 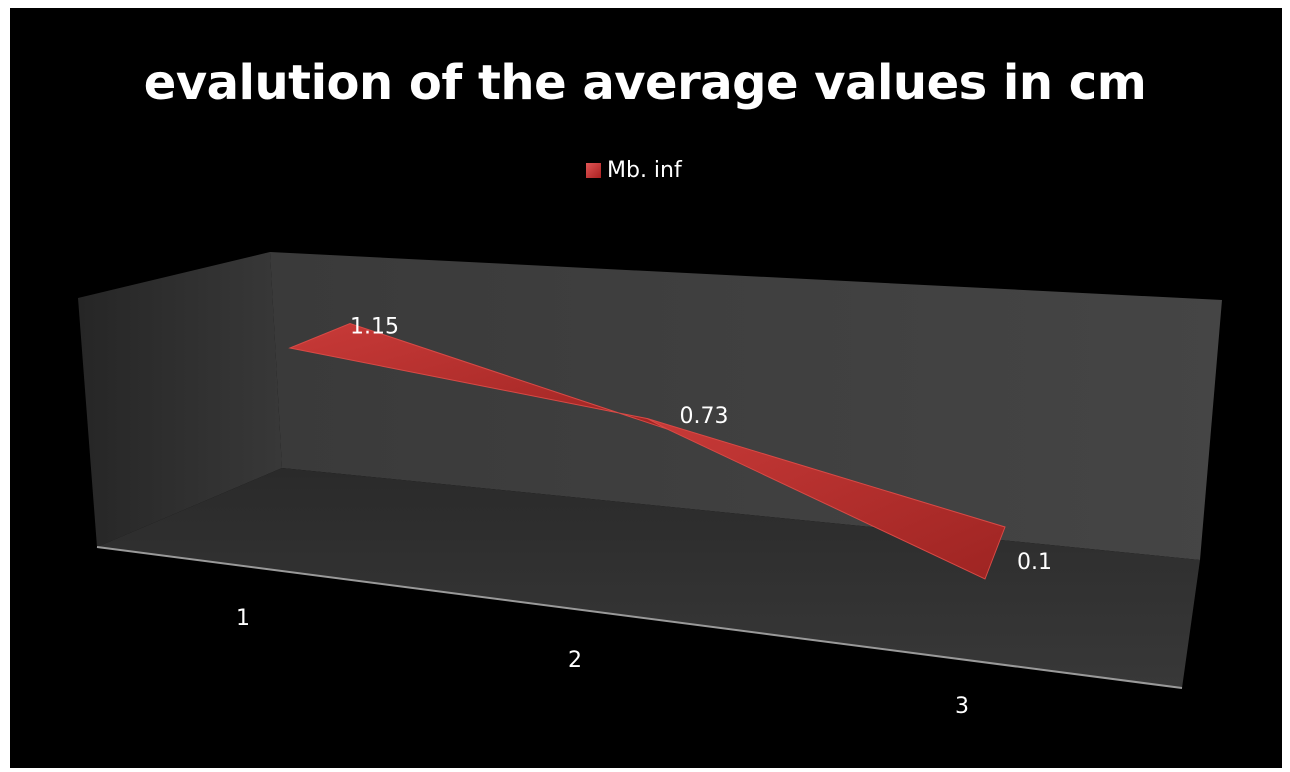 What do you see at coordinates (593, 170) in the screenshot?
I see `legend-swatch` at bounding box center [593, 170].